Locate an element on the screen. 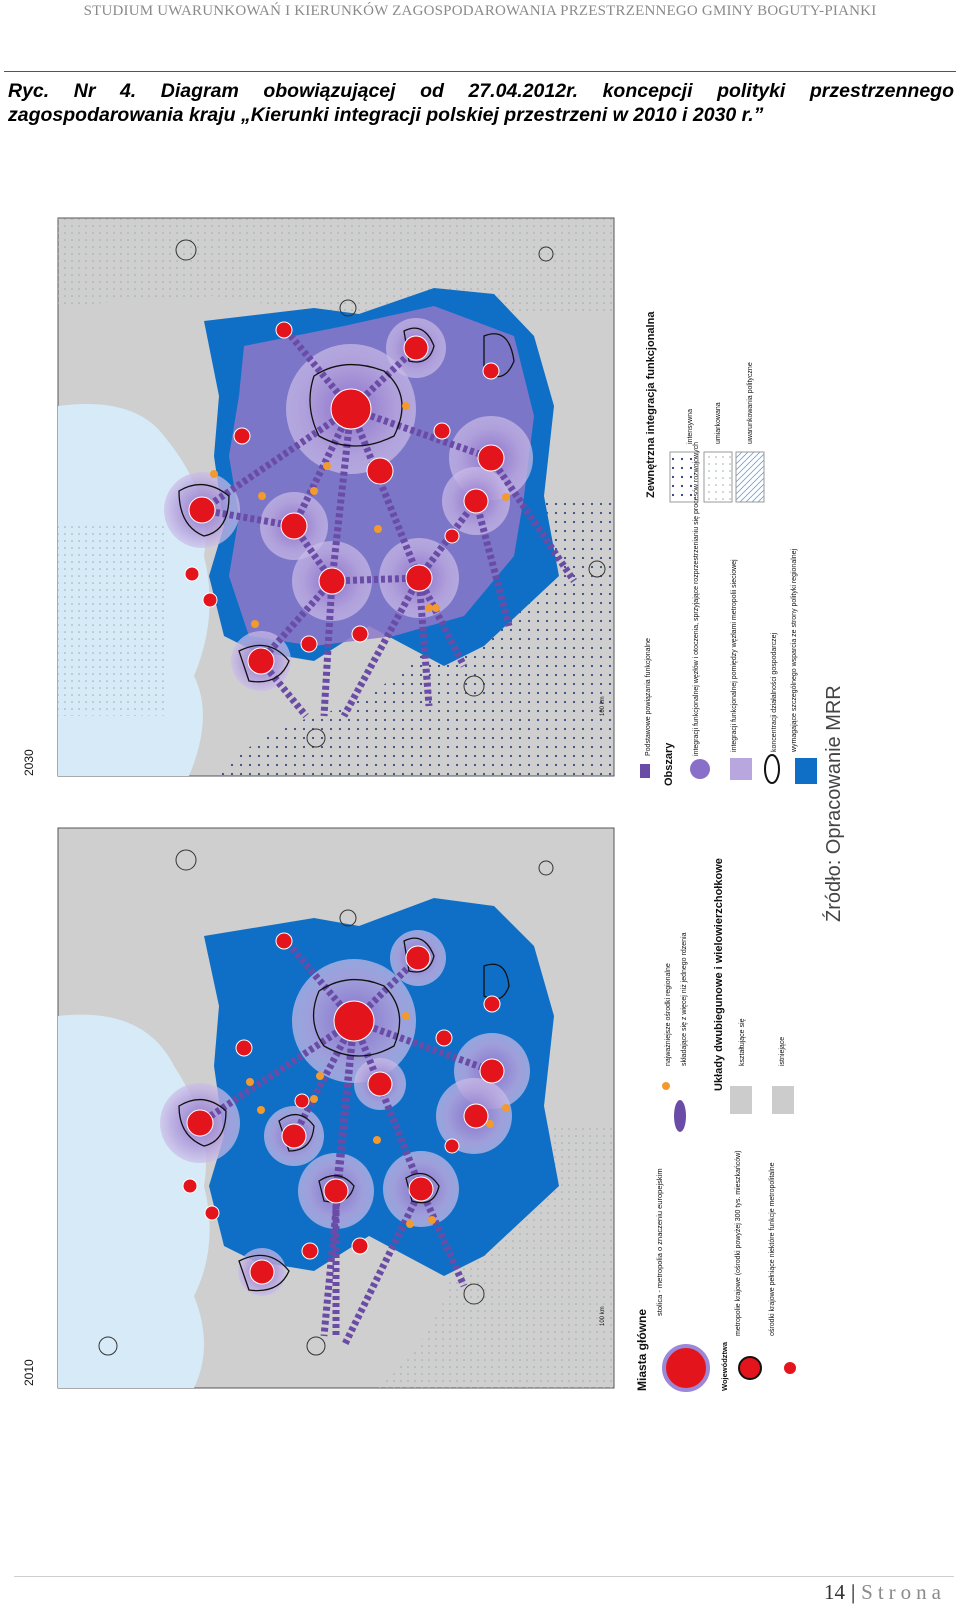 The width and height of the screenshot is (960, 1609). legend-multipolar-title: Układy dwubiegunowe i wielowierzchołkowe is located at coordinates (719, 974).